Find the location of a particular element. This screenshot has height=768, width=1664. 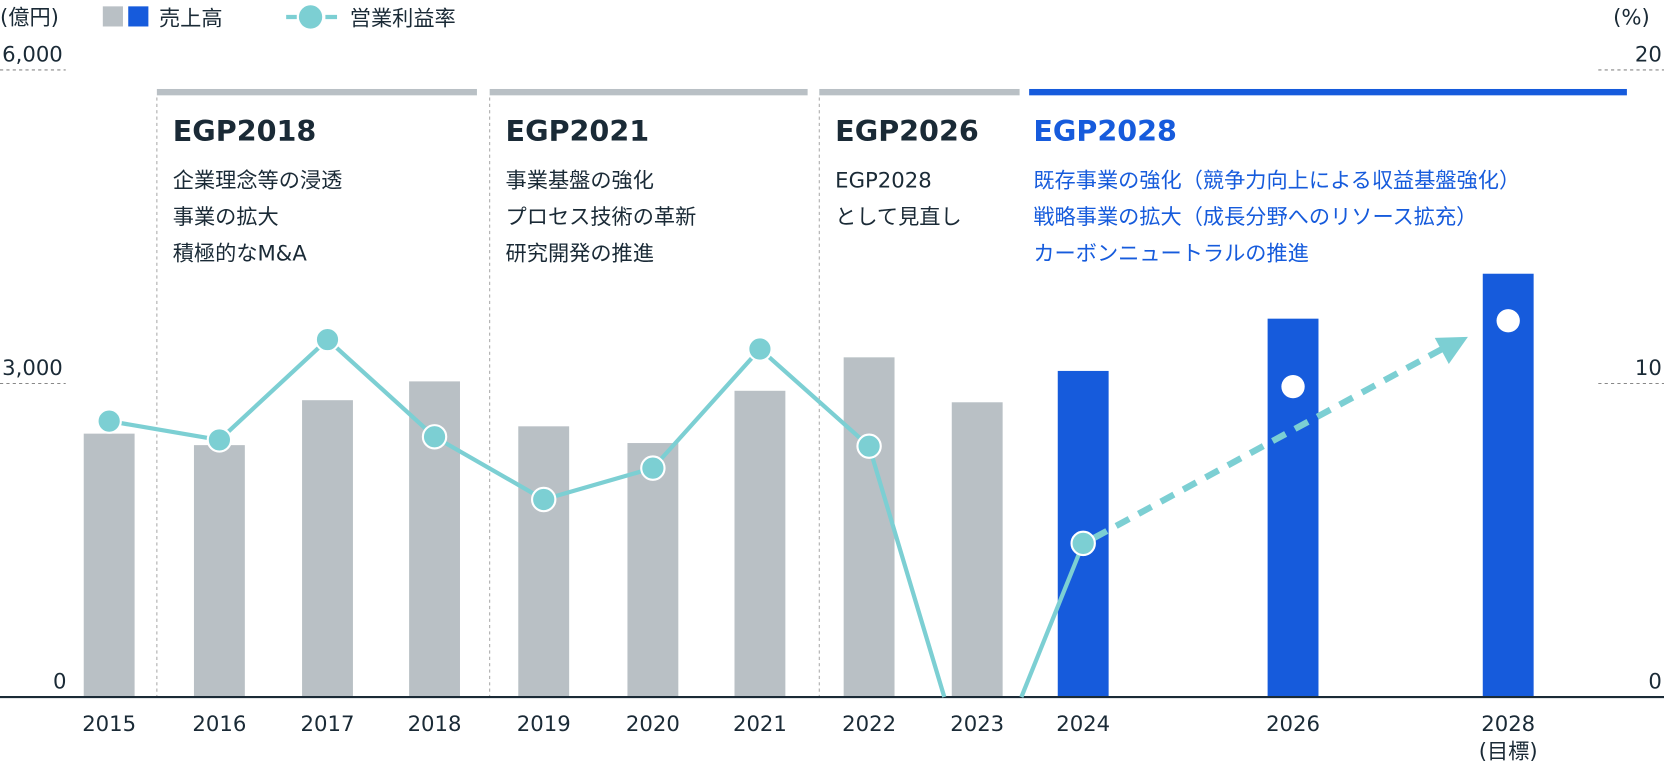

x-tick-label: 2024 is located at coordinates (1083, 723).